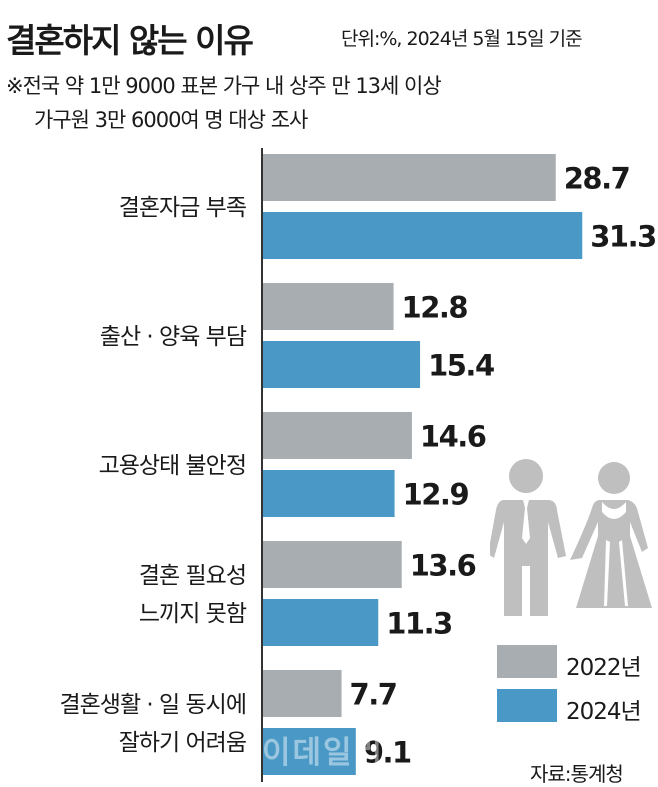 Image resolution: width=658 pixels, height=787 pixels. What do you see at coordinates (604, 712) in the screenshot?
I see `legend-label-2024: 2024년` at bounding box center [604, 712].